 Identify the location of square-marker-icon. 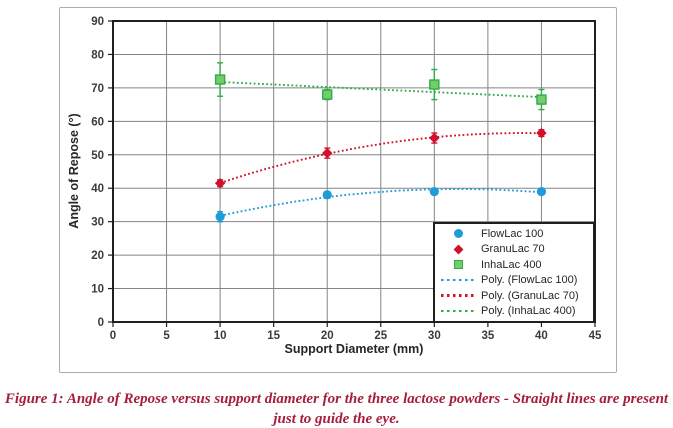
(458, 265).